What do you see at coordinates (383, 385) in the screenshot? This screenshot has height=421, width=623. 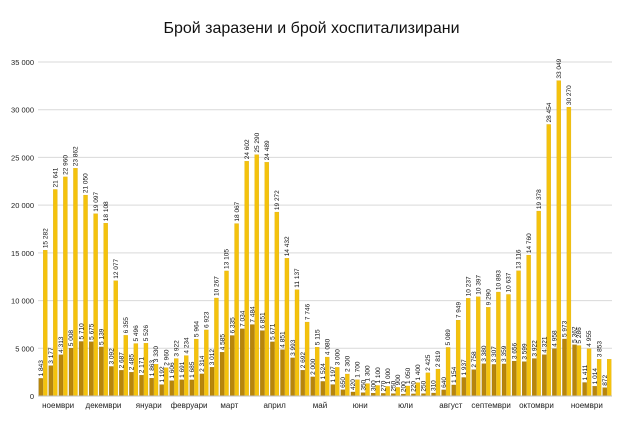 I see `data-label-hospitalized: 270` at bounding box center [383, 385].